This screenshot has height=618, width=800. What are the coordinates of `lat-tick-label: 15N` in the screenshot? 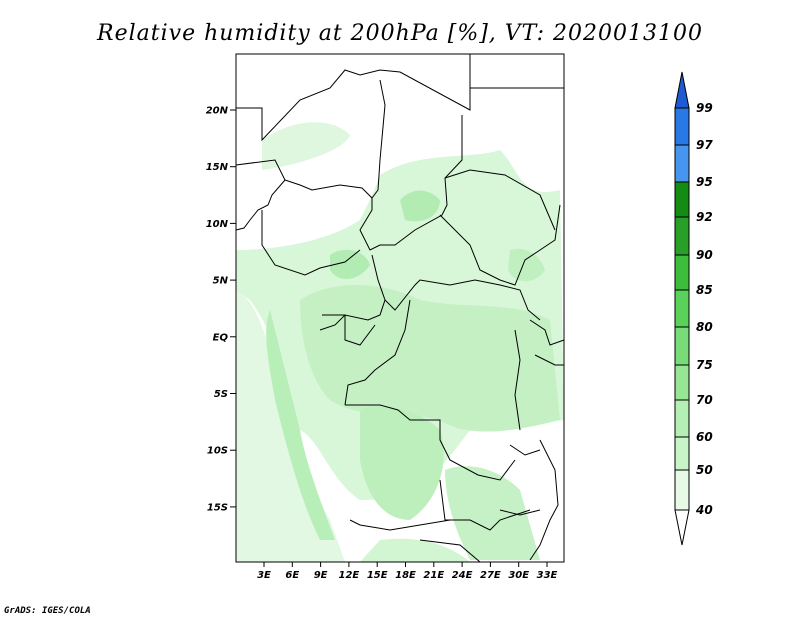 It's located at (217, 167).